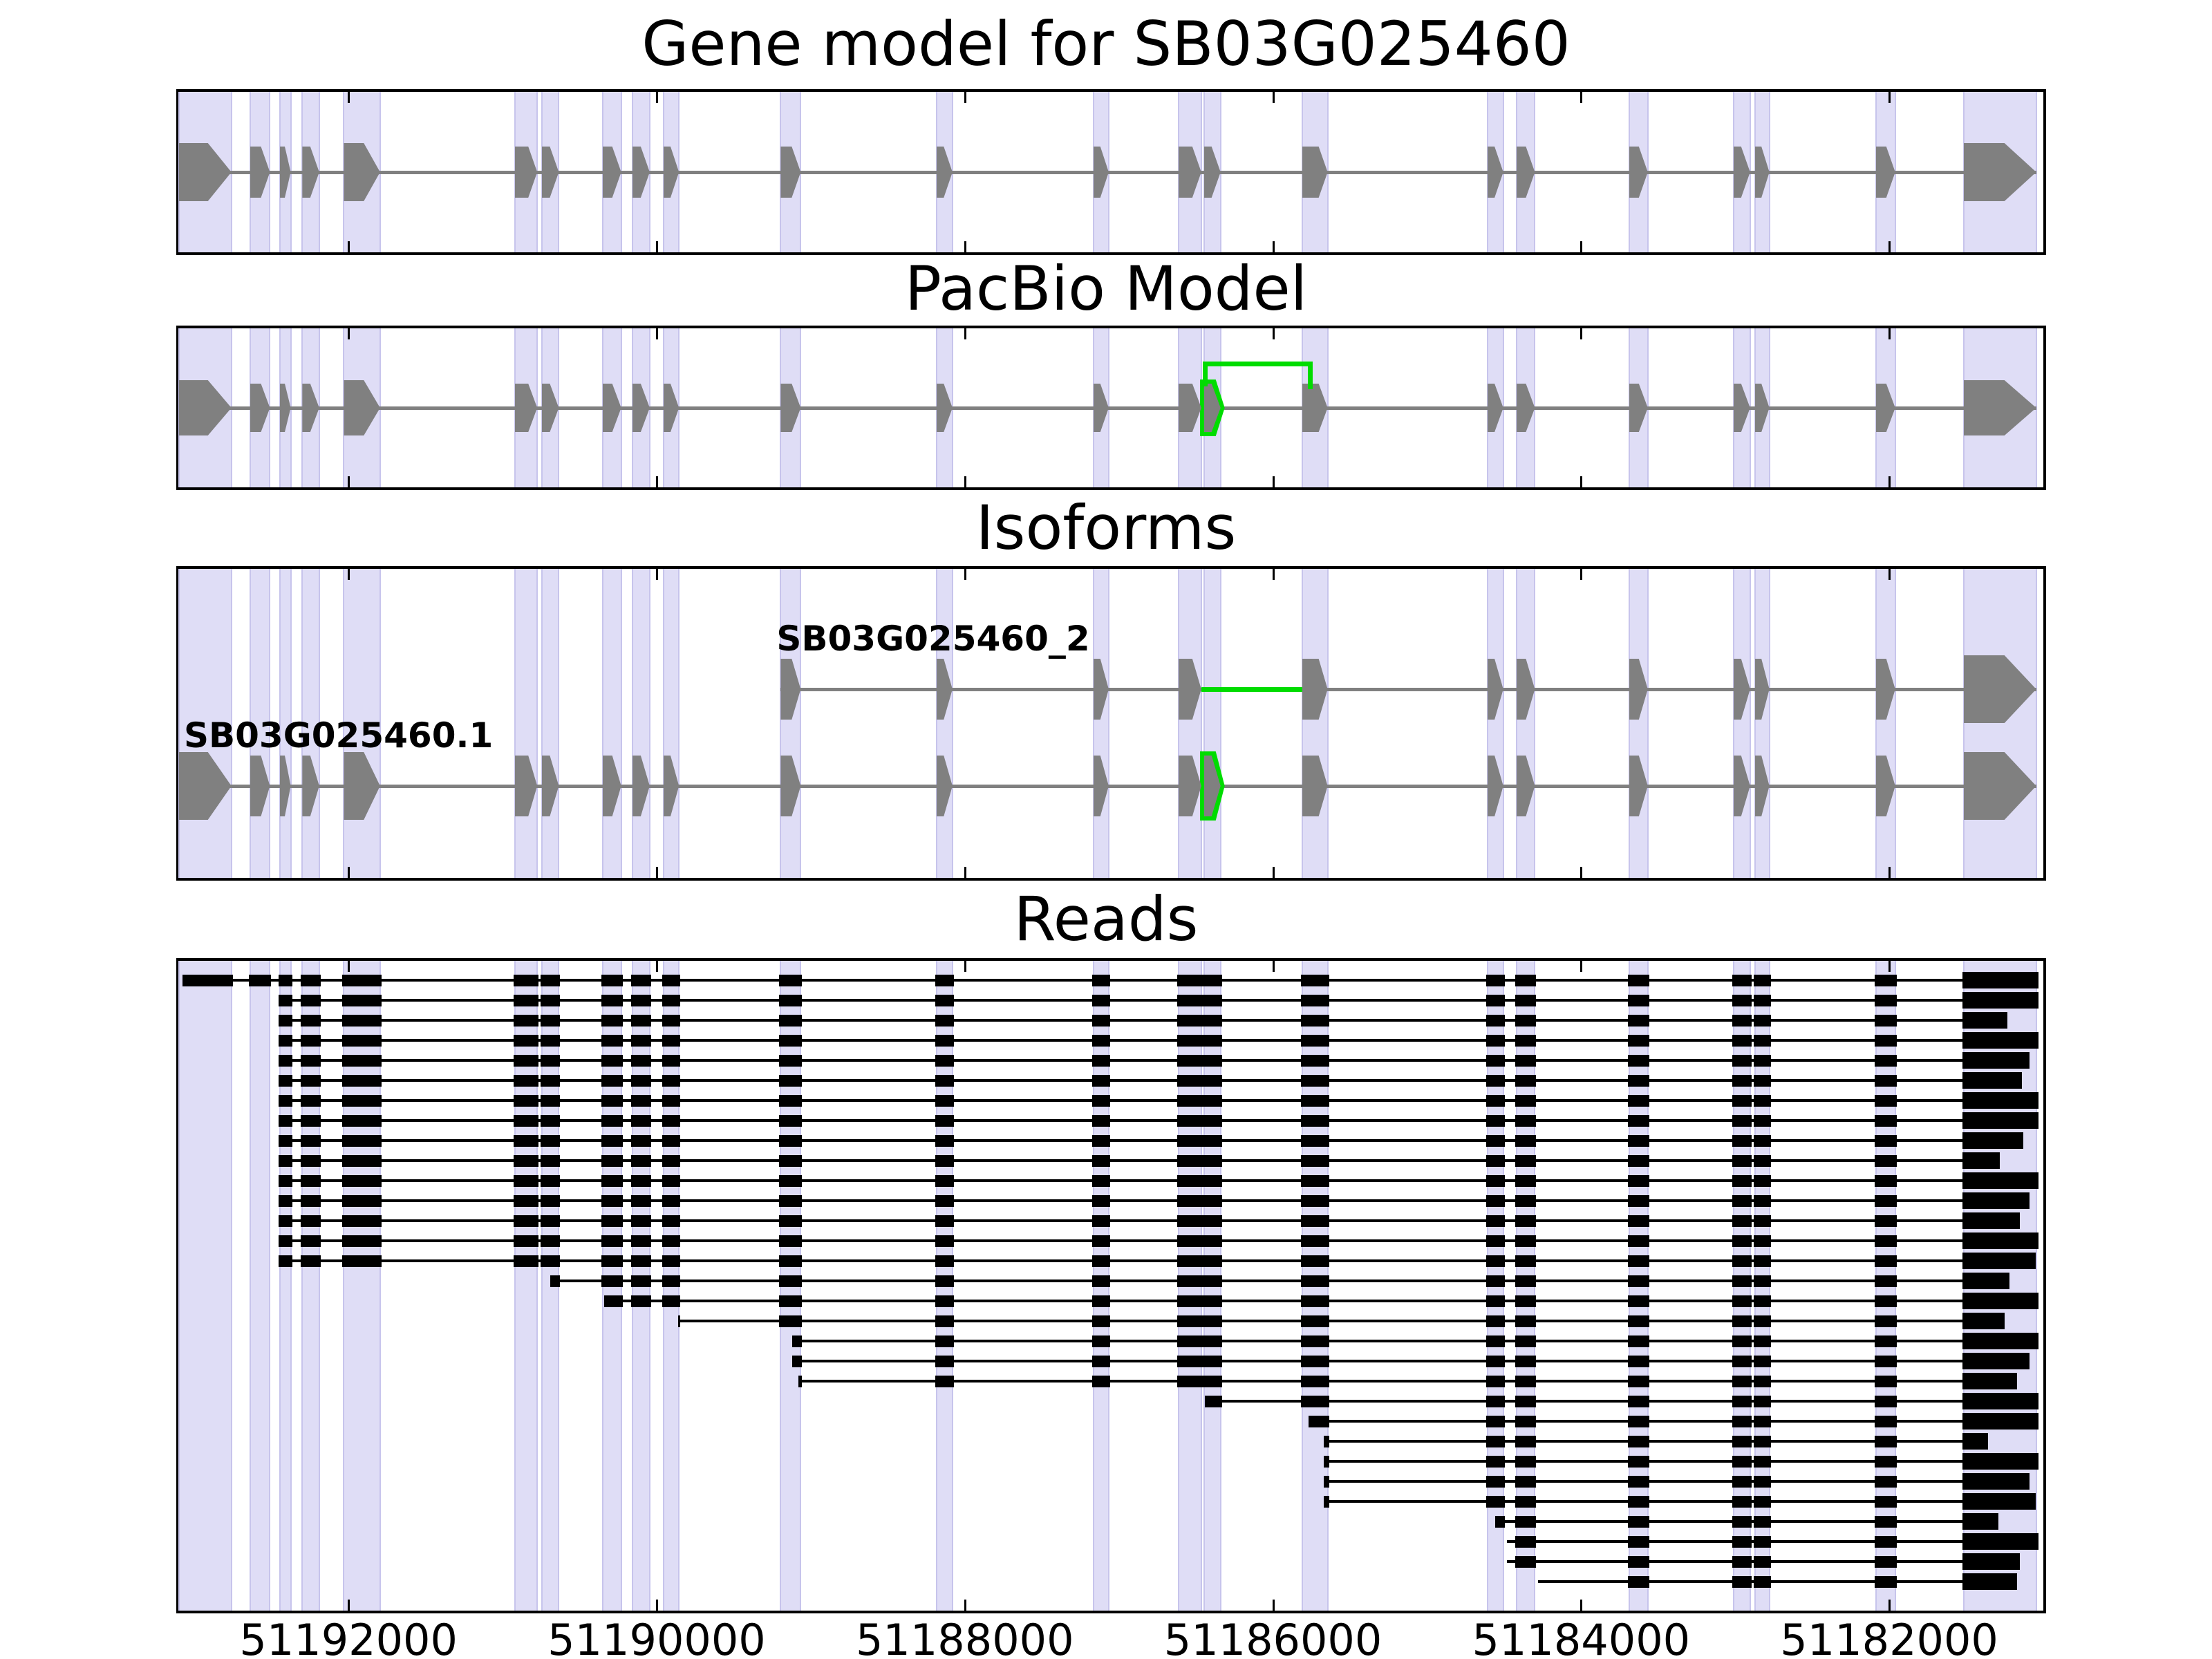  I want to click on panel-gene-model, so click(1111, 172).